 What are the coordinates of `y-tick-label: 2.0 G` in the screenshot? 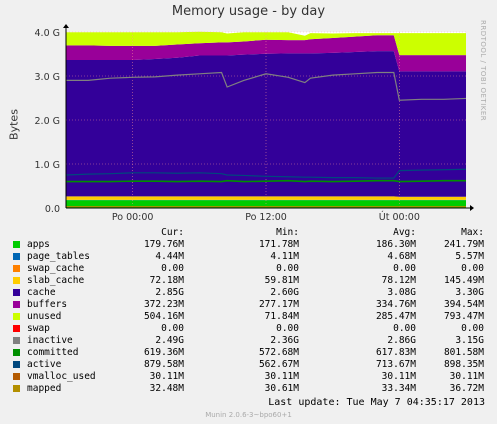 It's located at (48, 121).